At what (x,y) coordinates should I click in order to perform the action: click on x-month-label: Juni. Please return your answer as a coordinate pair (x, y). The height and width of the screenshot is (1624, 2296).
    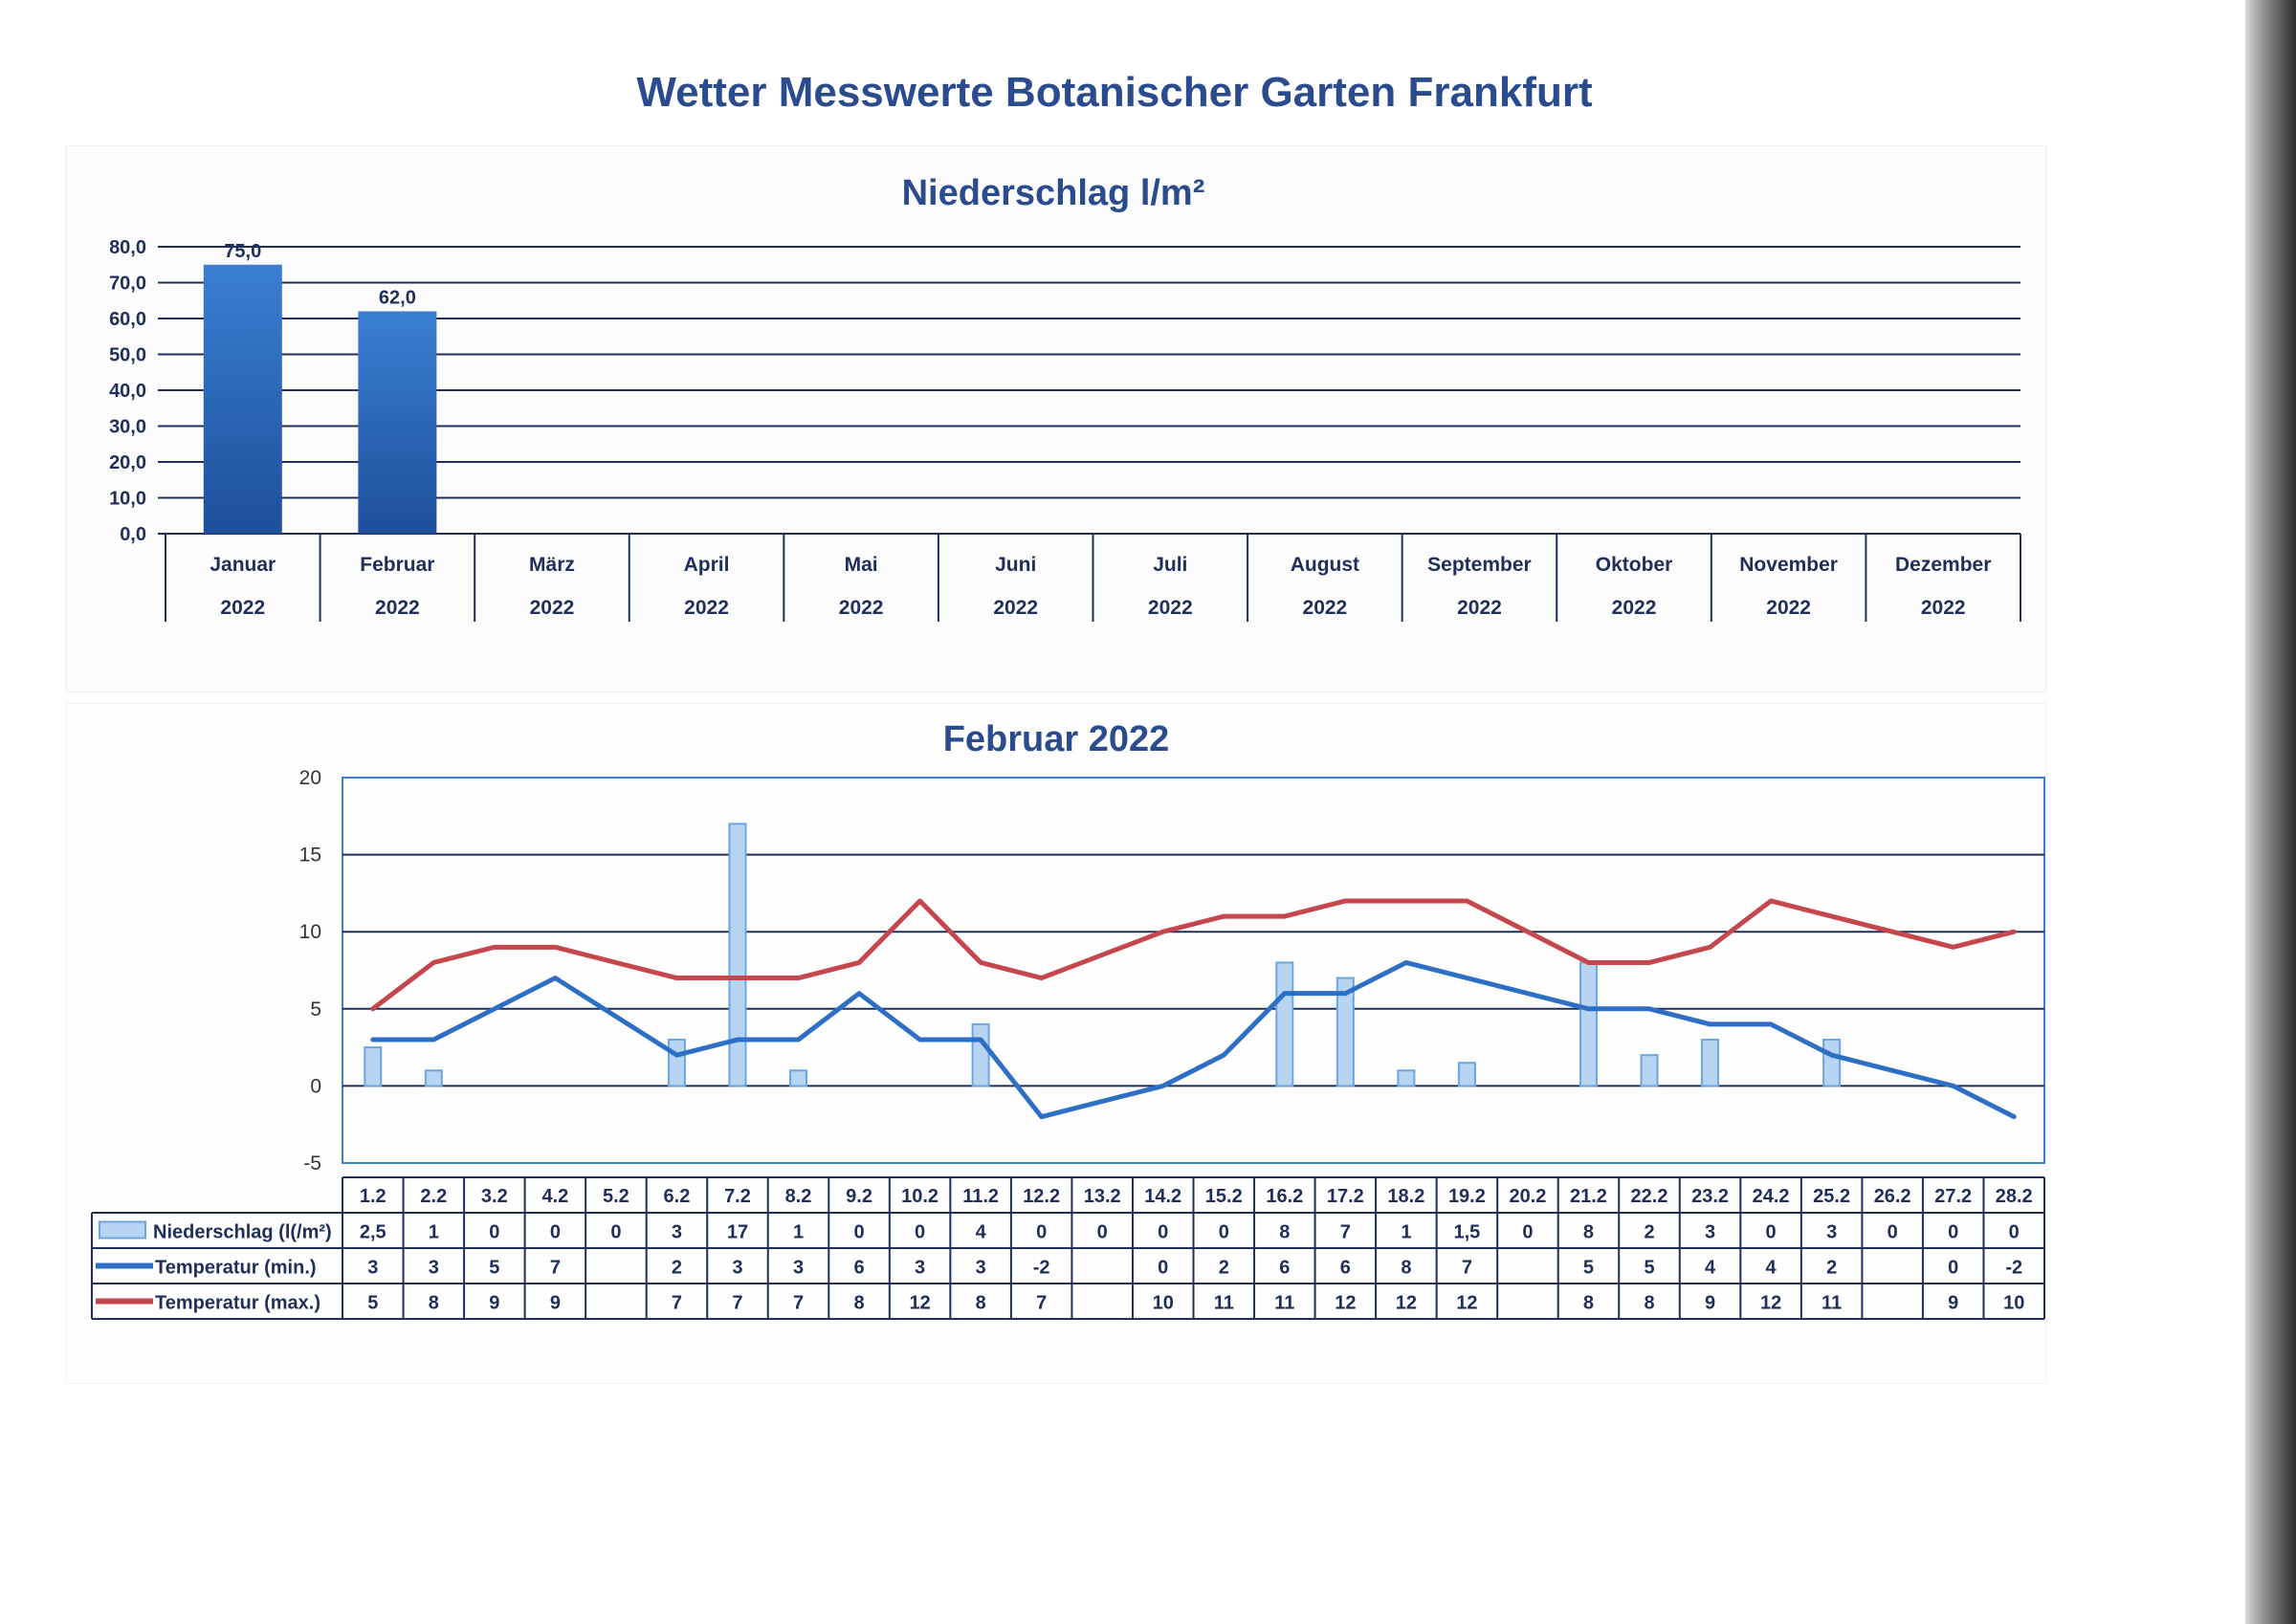
    Looking at the image, I should click on (1016, 565).